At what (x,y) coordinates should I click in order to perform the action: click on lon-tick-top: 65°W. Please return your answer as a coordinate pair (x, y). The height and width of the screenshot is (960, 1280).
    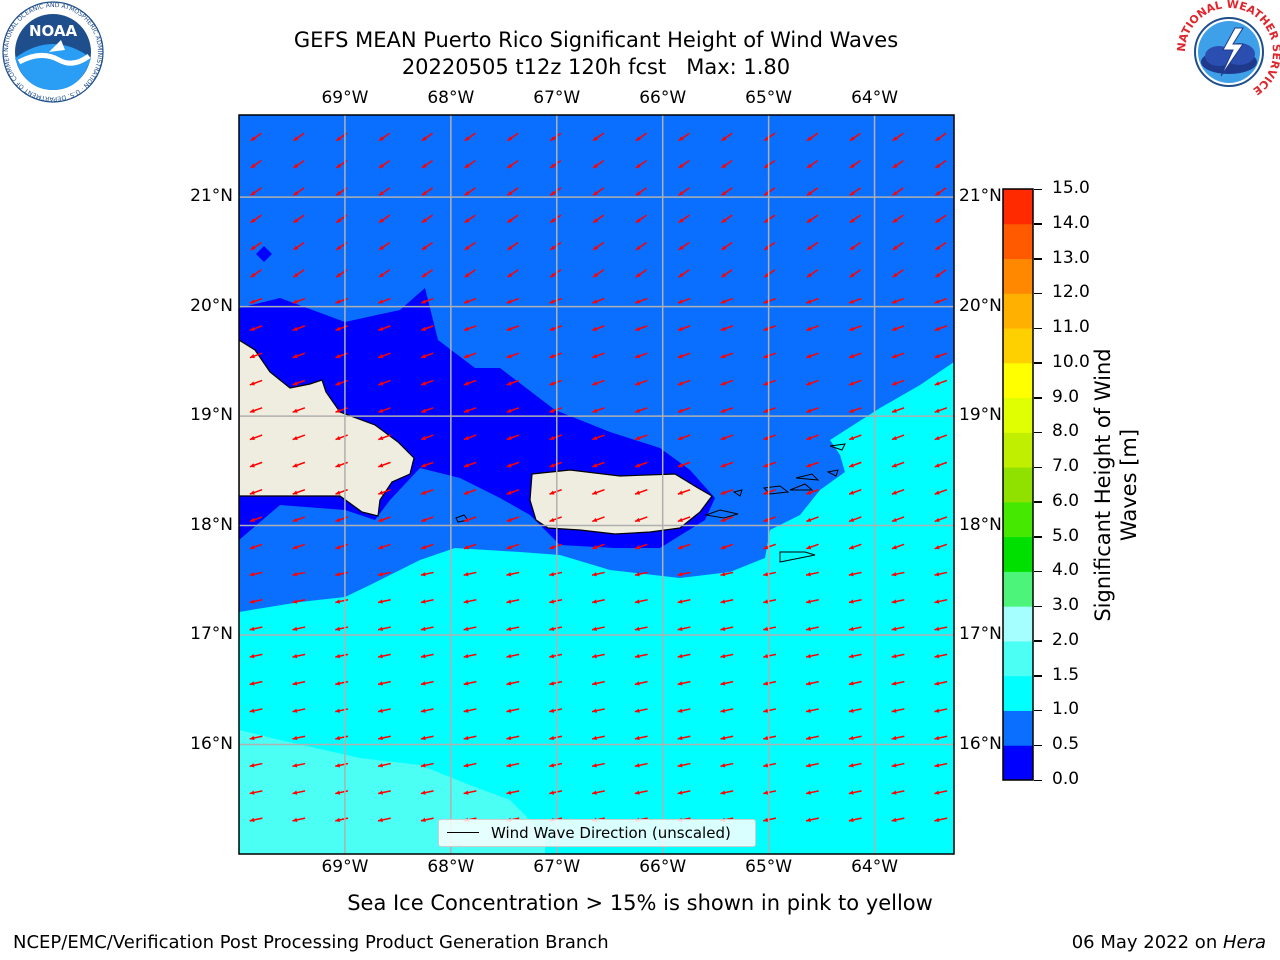
    Looking at the image, I should click on (769, 98).